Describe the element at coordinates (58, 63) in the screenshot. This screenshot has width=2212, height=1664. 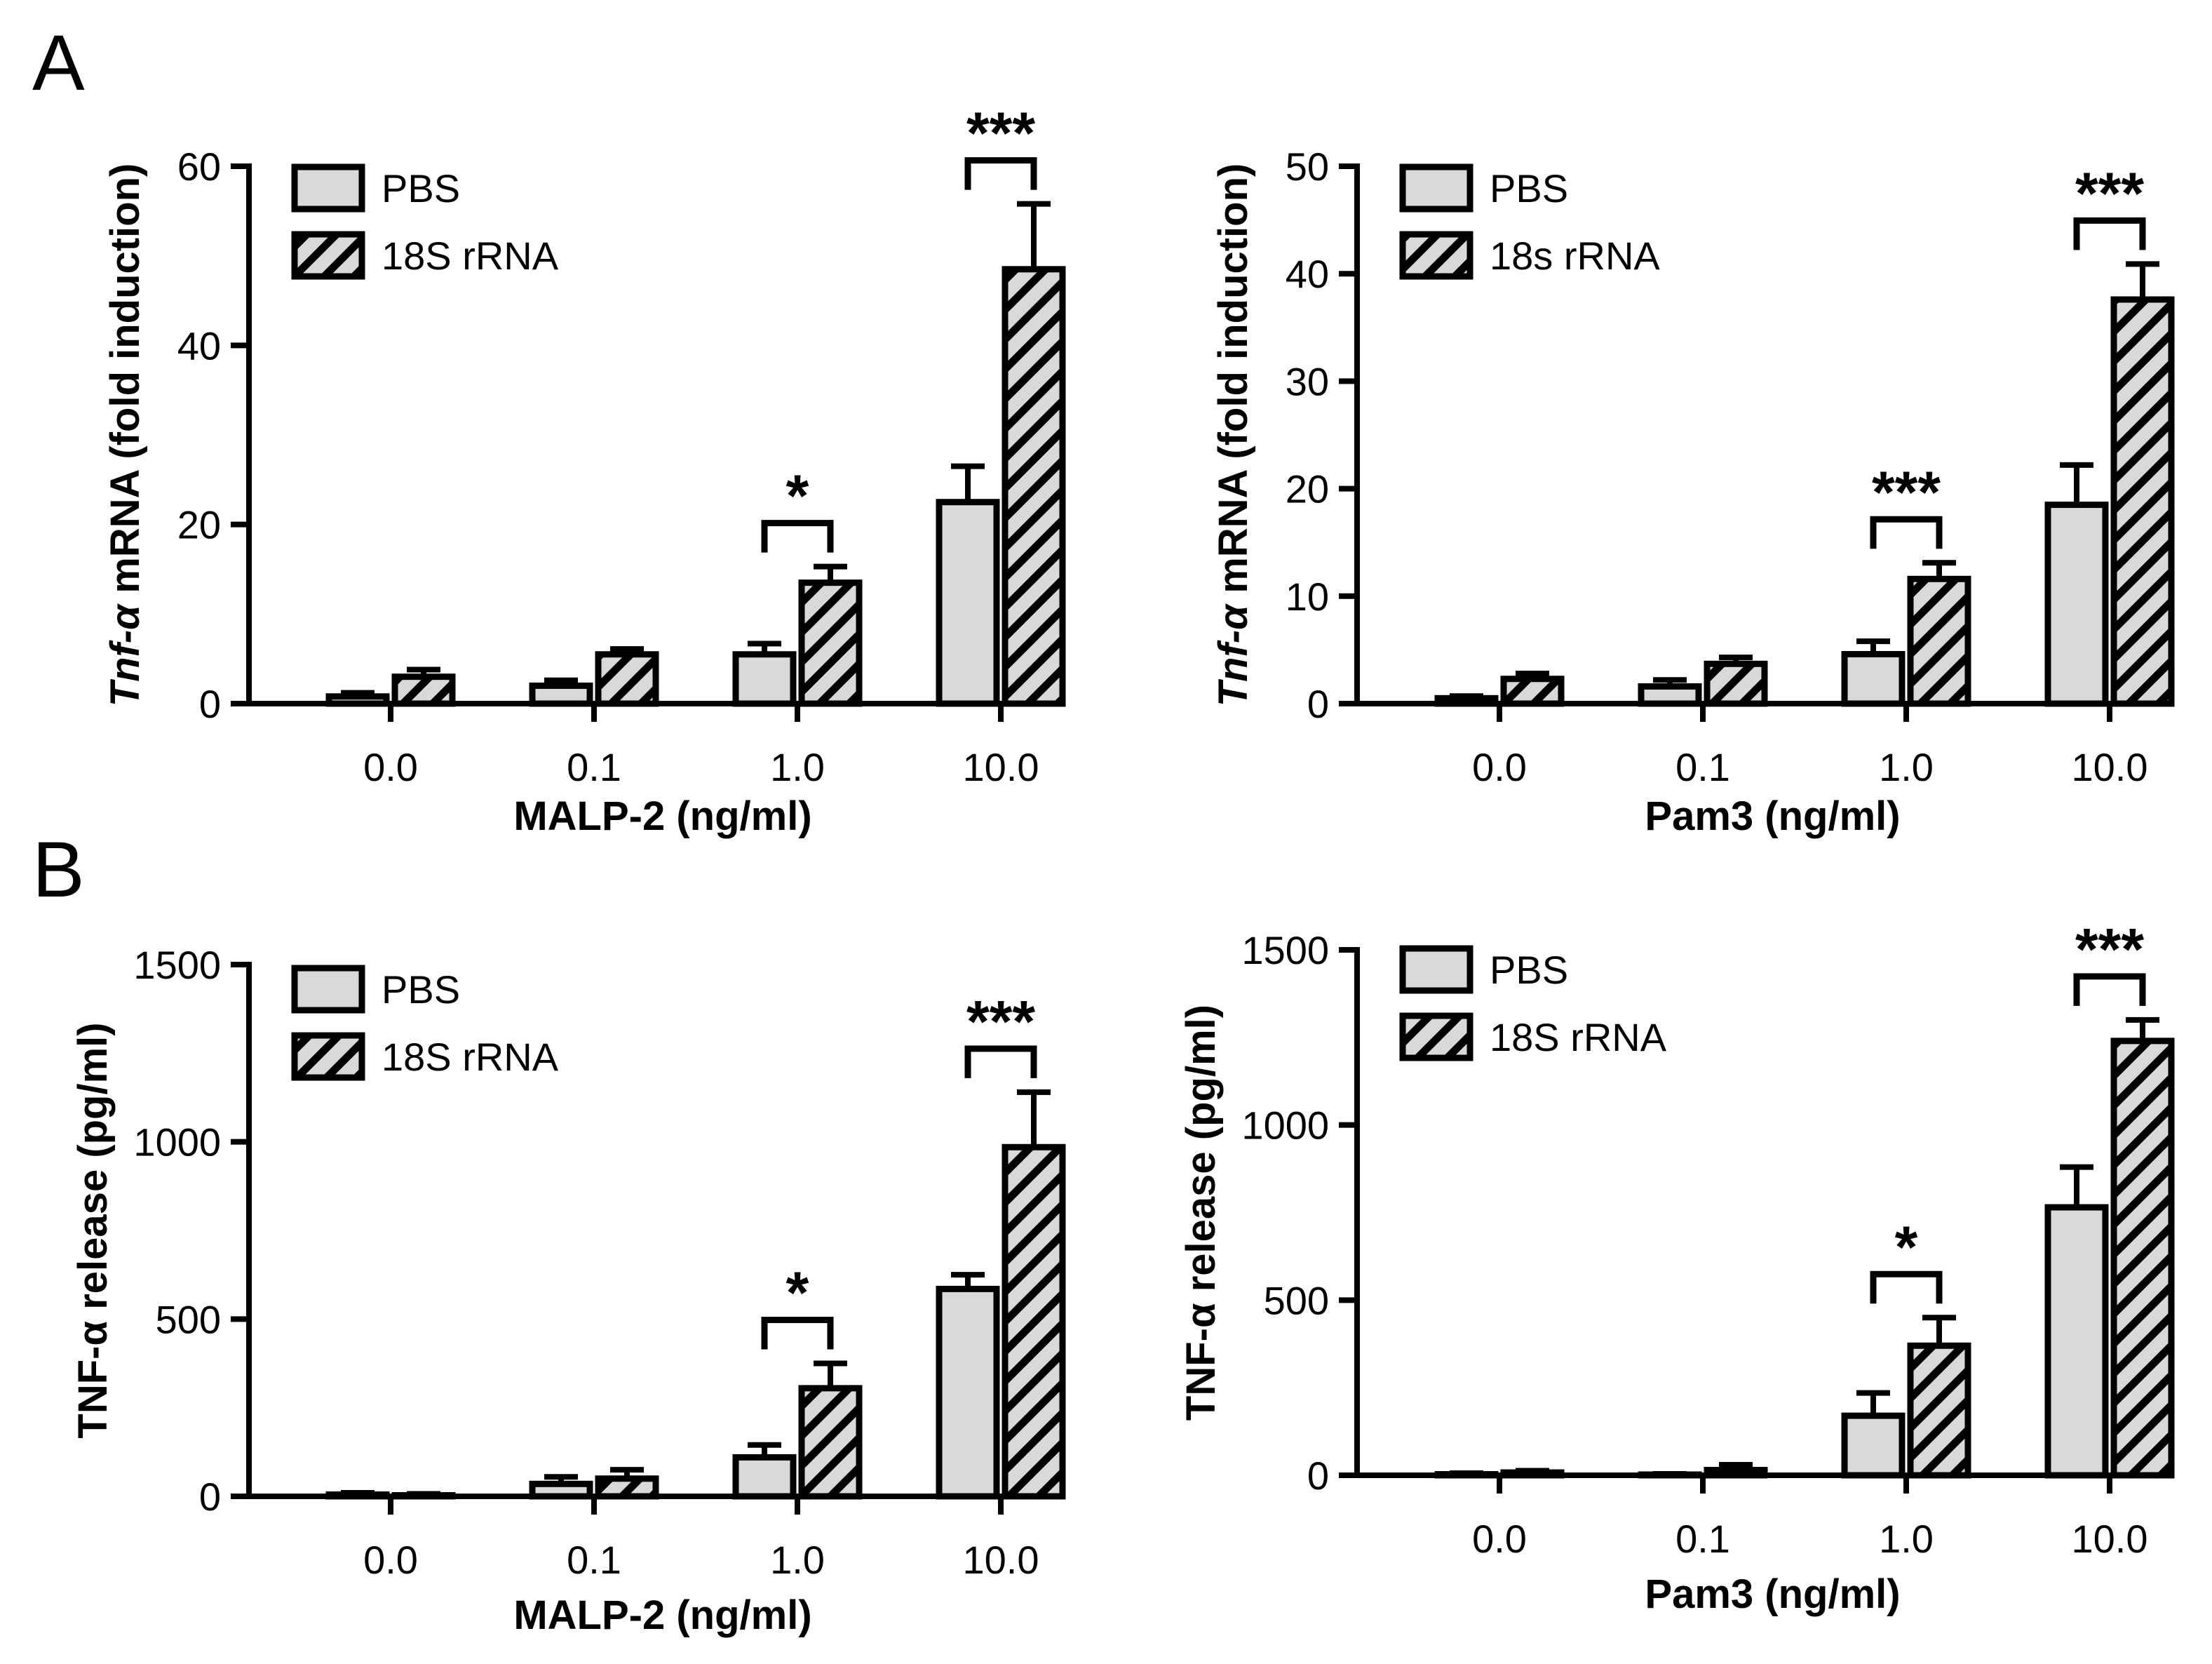
I see `panel-label-A: A` at that location.